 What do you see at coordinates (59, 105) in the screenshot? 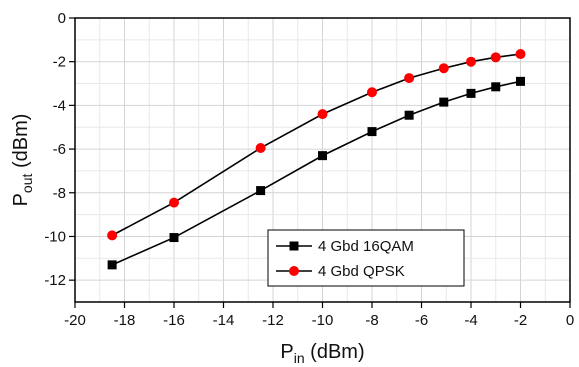
I see `y-tick-label: -4` at bounding box center [59, 105].